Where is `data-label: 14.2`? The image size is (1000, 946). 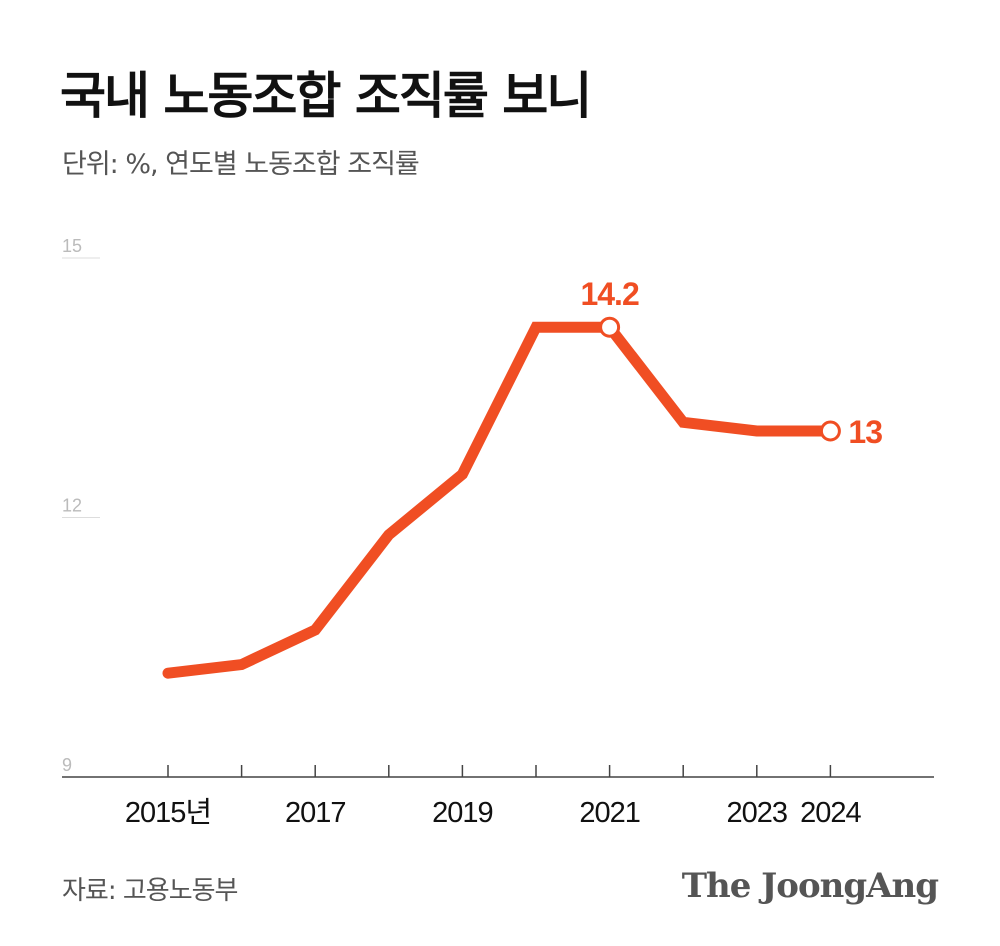
data-label: 14.2 is located at coordinates (609, 294).